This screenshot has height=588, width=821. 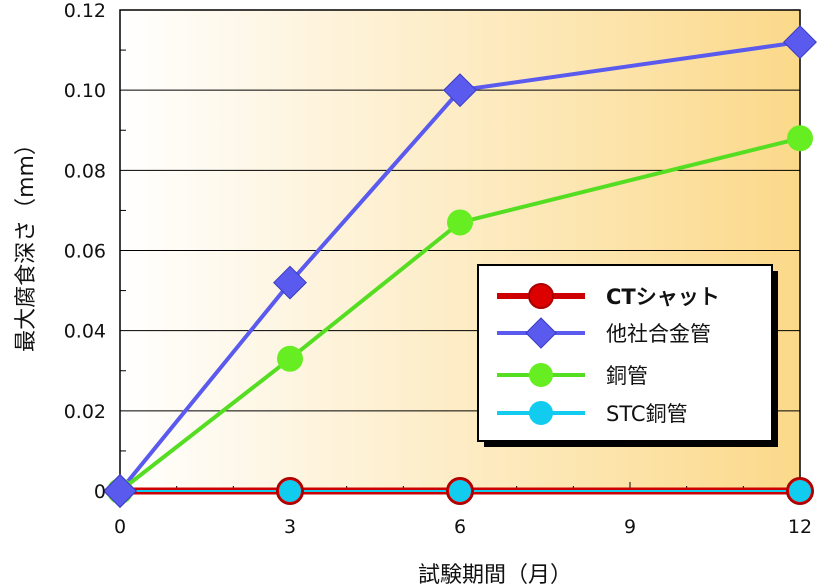 What do you see at coordinates (85, 252) in the screenshot?
I see `y-tick-label: 0.06` at bounding box center [85, 252].